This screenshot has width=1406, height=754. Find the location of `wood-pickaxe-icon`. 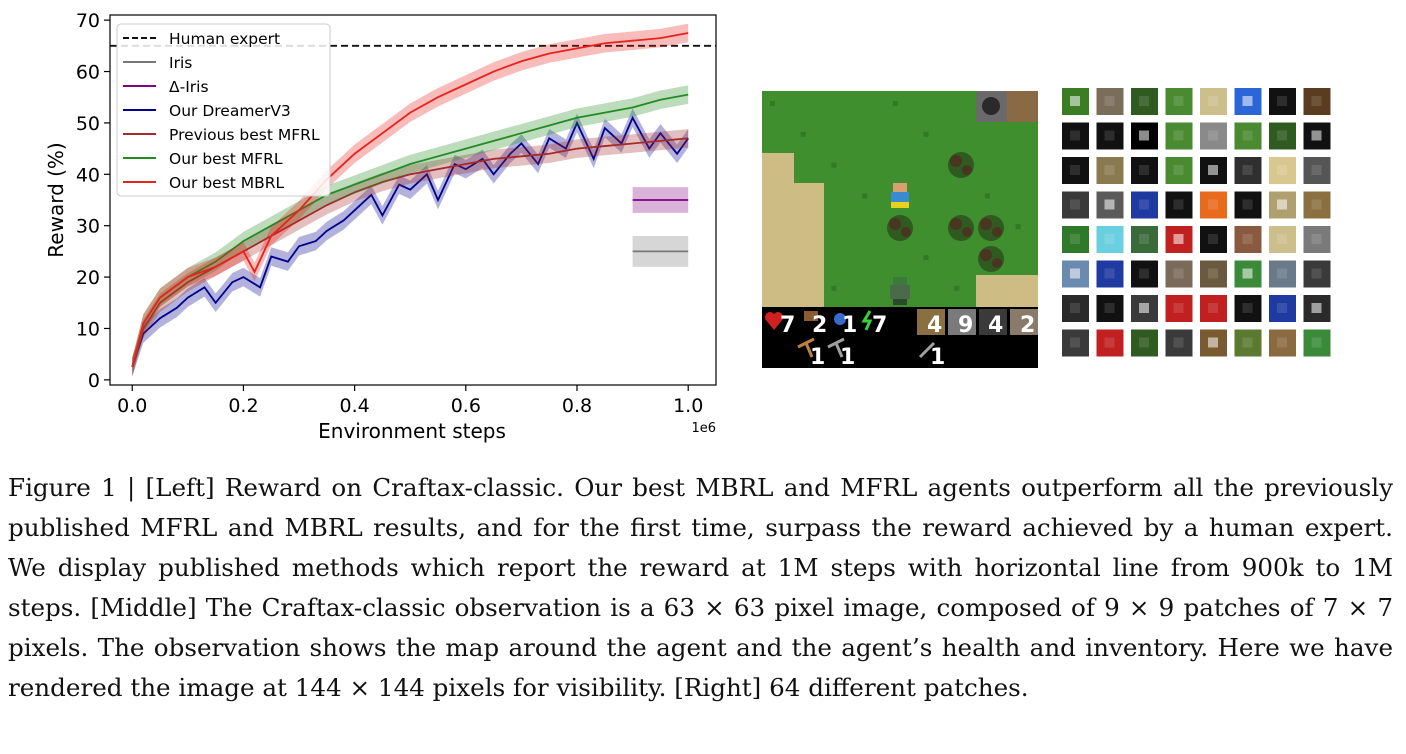

wood-pickaxe-icon is located at coordinates (806, 347).